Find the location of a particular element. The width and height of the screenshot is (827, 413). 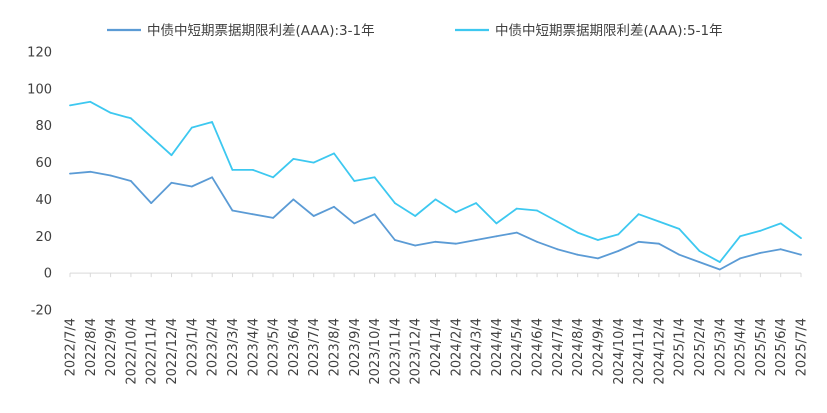

x-tick-label: 2024/10/4 is located at coordinates (619, 351).